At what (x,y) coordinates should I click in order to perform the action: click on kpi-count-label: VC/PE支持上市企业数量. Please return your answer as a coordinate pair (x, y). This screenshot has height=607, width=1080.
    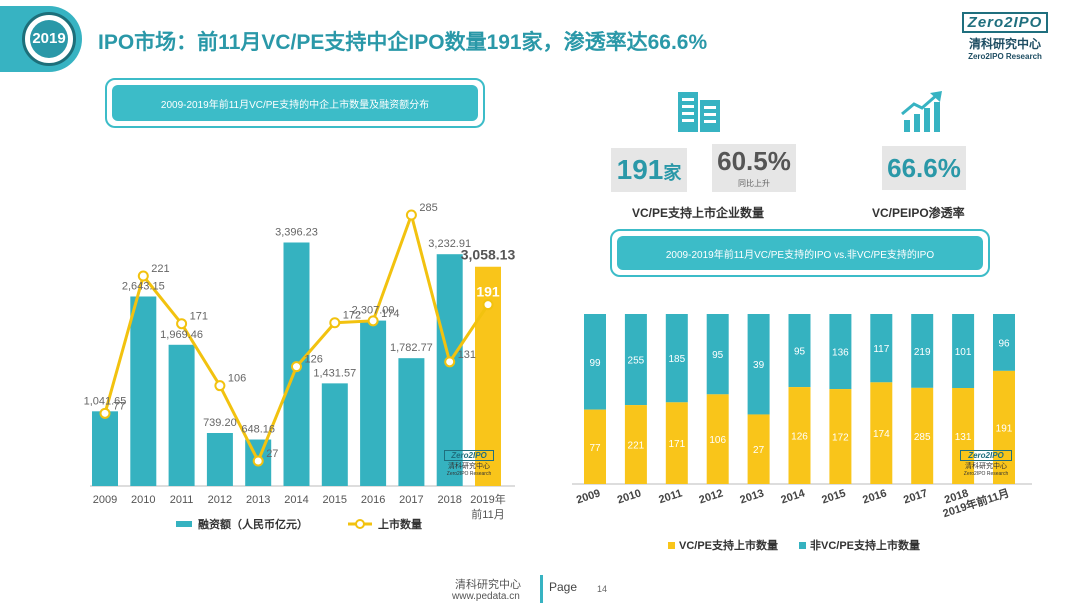
    Looking at the image, I should click on (698, 213).